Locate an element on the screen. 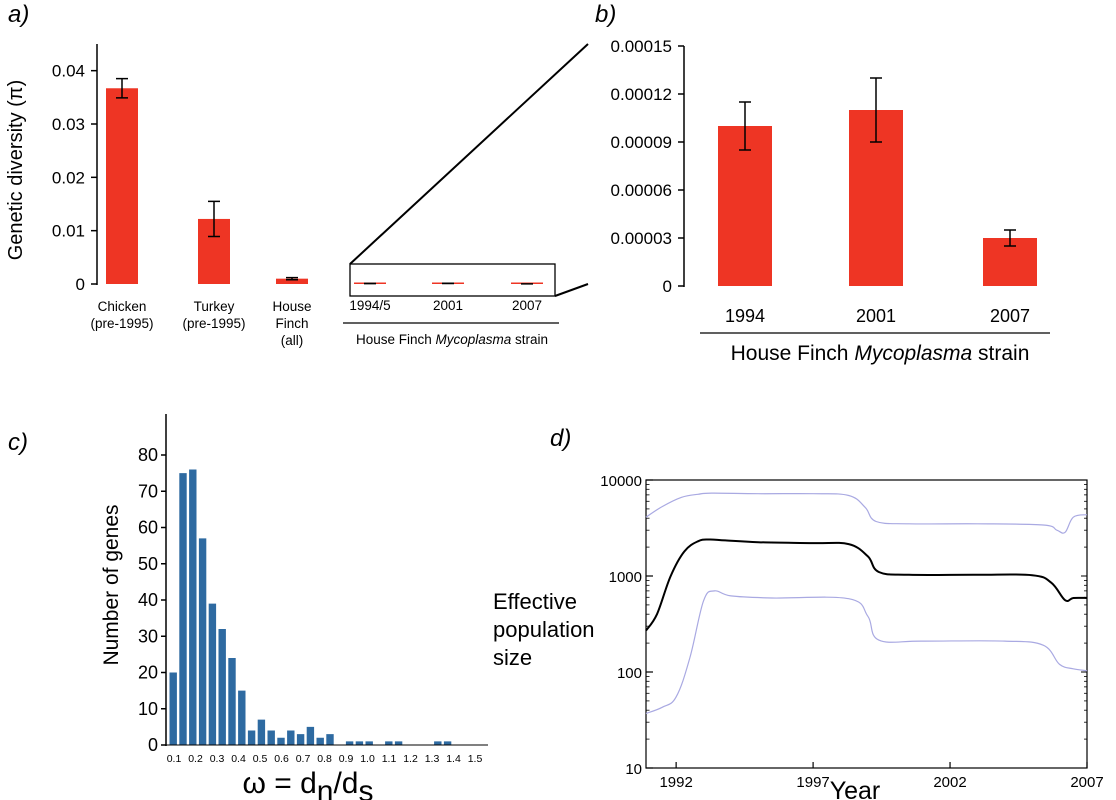 This screenshot has width=1116, height=800. panel-a-y-tick-label: 0 is located at coordinates (80, 284).